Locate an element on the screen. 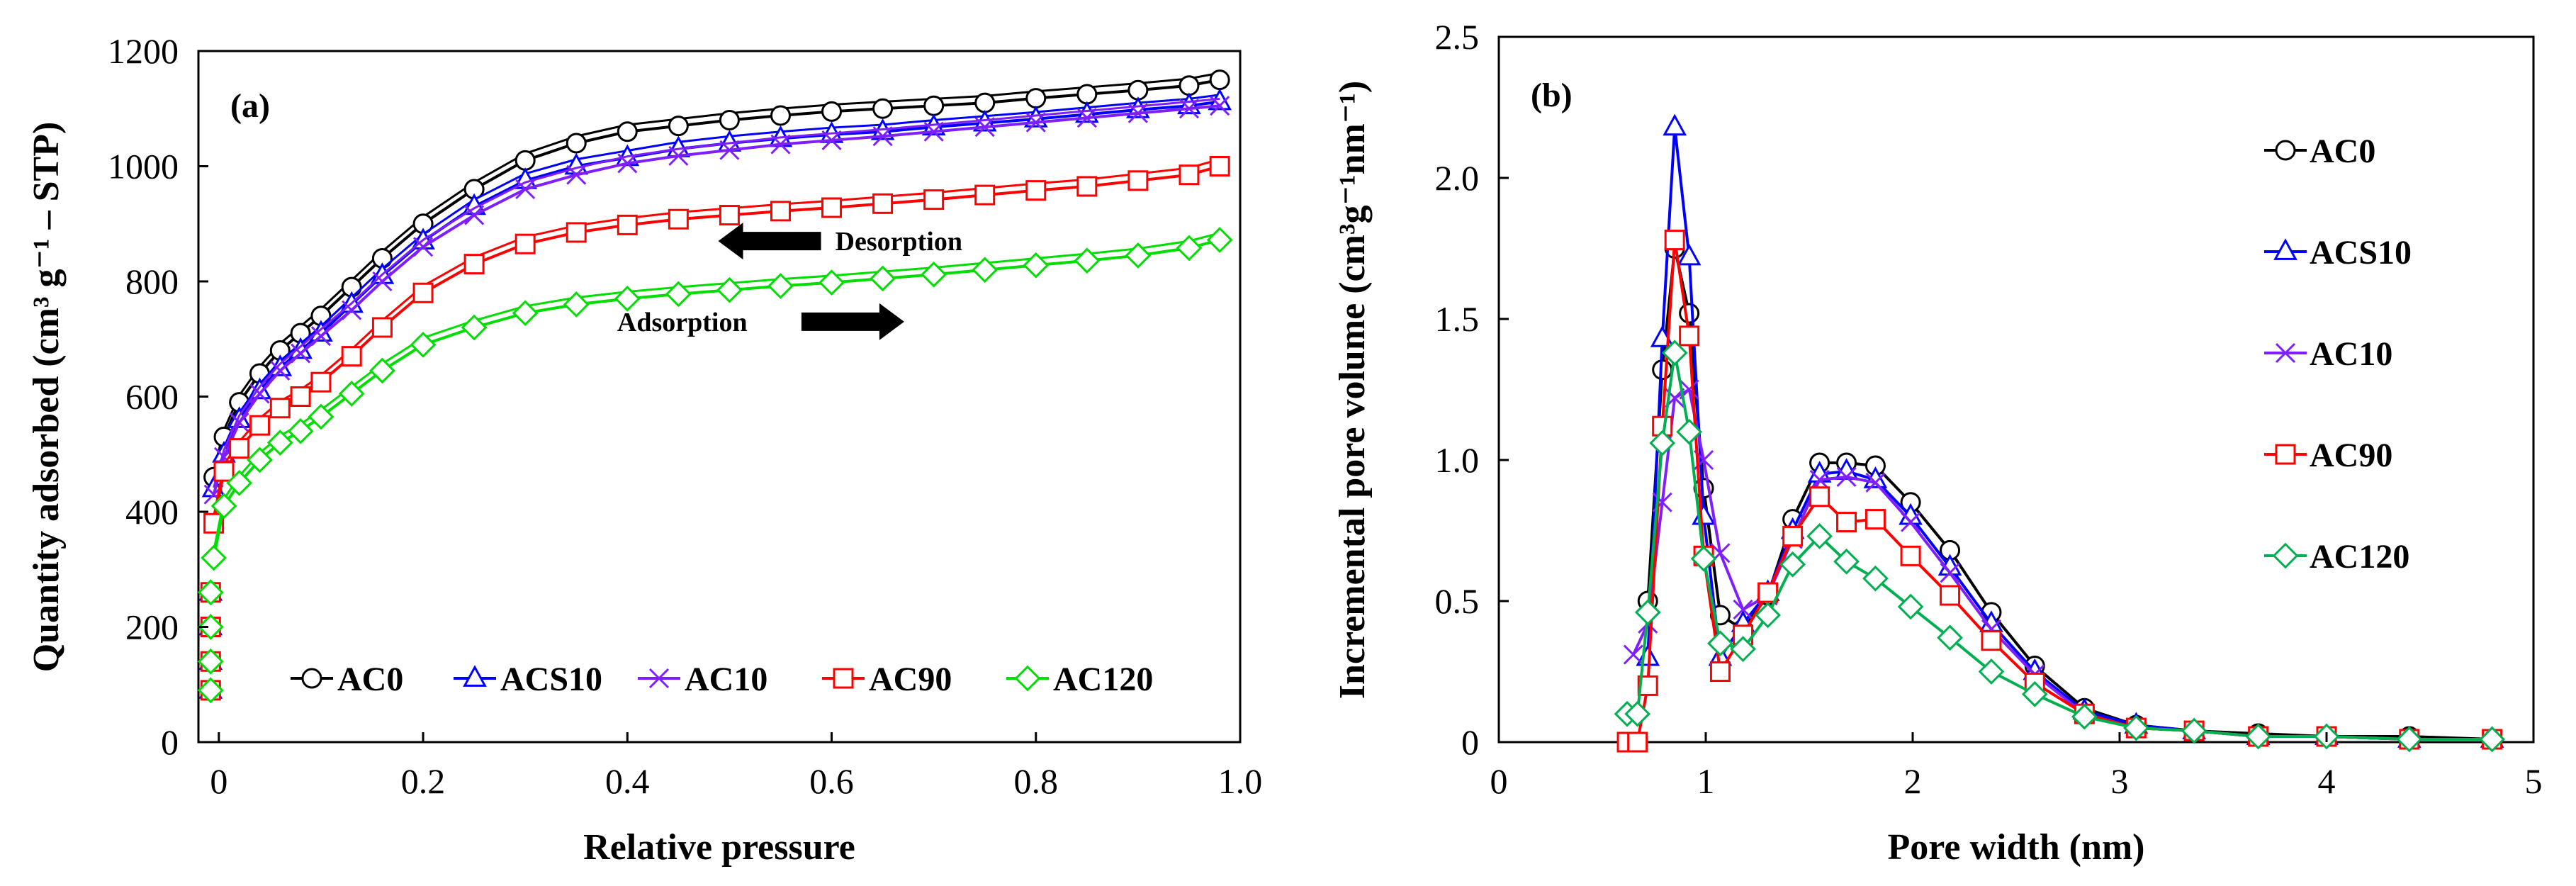 The height and width of the screenshot is (886, 2576). panel-b-legend: AC0 ACS10 AC10 AC90 AC120 is located at coordinates (2338, 354).